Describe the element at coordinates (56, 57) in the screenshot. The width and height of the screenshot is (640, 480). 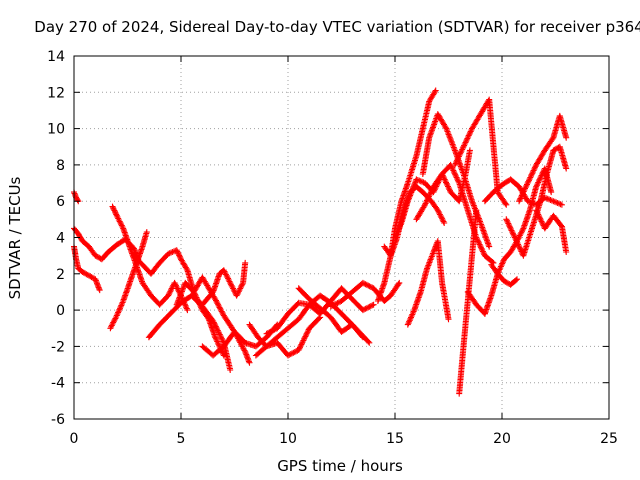
I see `y-tick-label: 14` at that location.